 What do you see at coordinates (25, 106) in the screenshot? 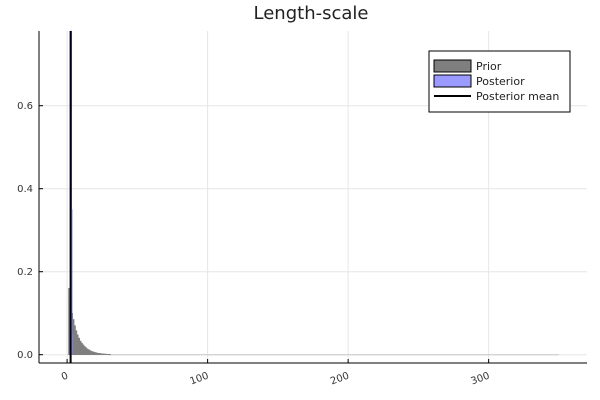
I see `y-tick-label: 0.6` at bounding box center [25, 106].